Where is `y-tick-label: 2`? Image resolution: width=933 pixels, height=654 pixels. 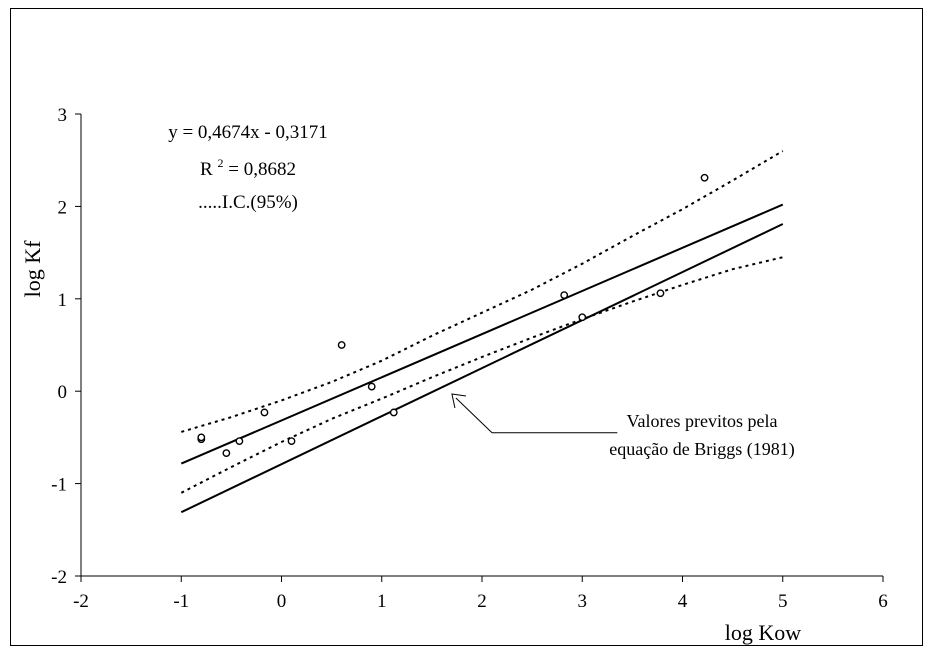
y-tick-label: 2 is located at coordinates (63, 207).